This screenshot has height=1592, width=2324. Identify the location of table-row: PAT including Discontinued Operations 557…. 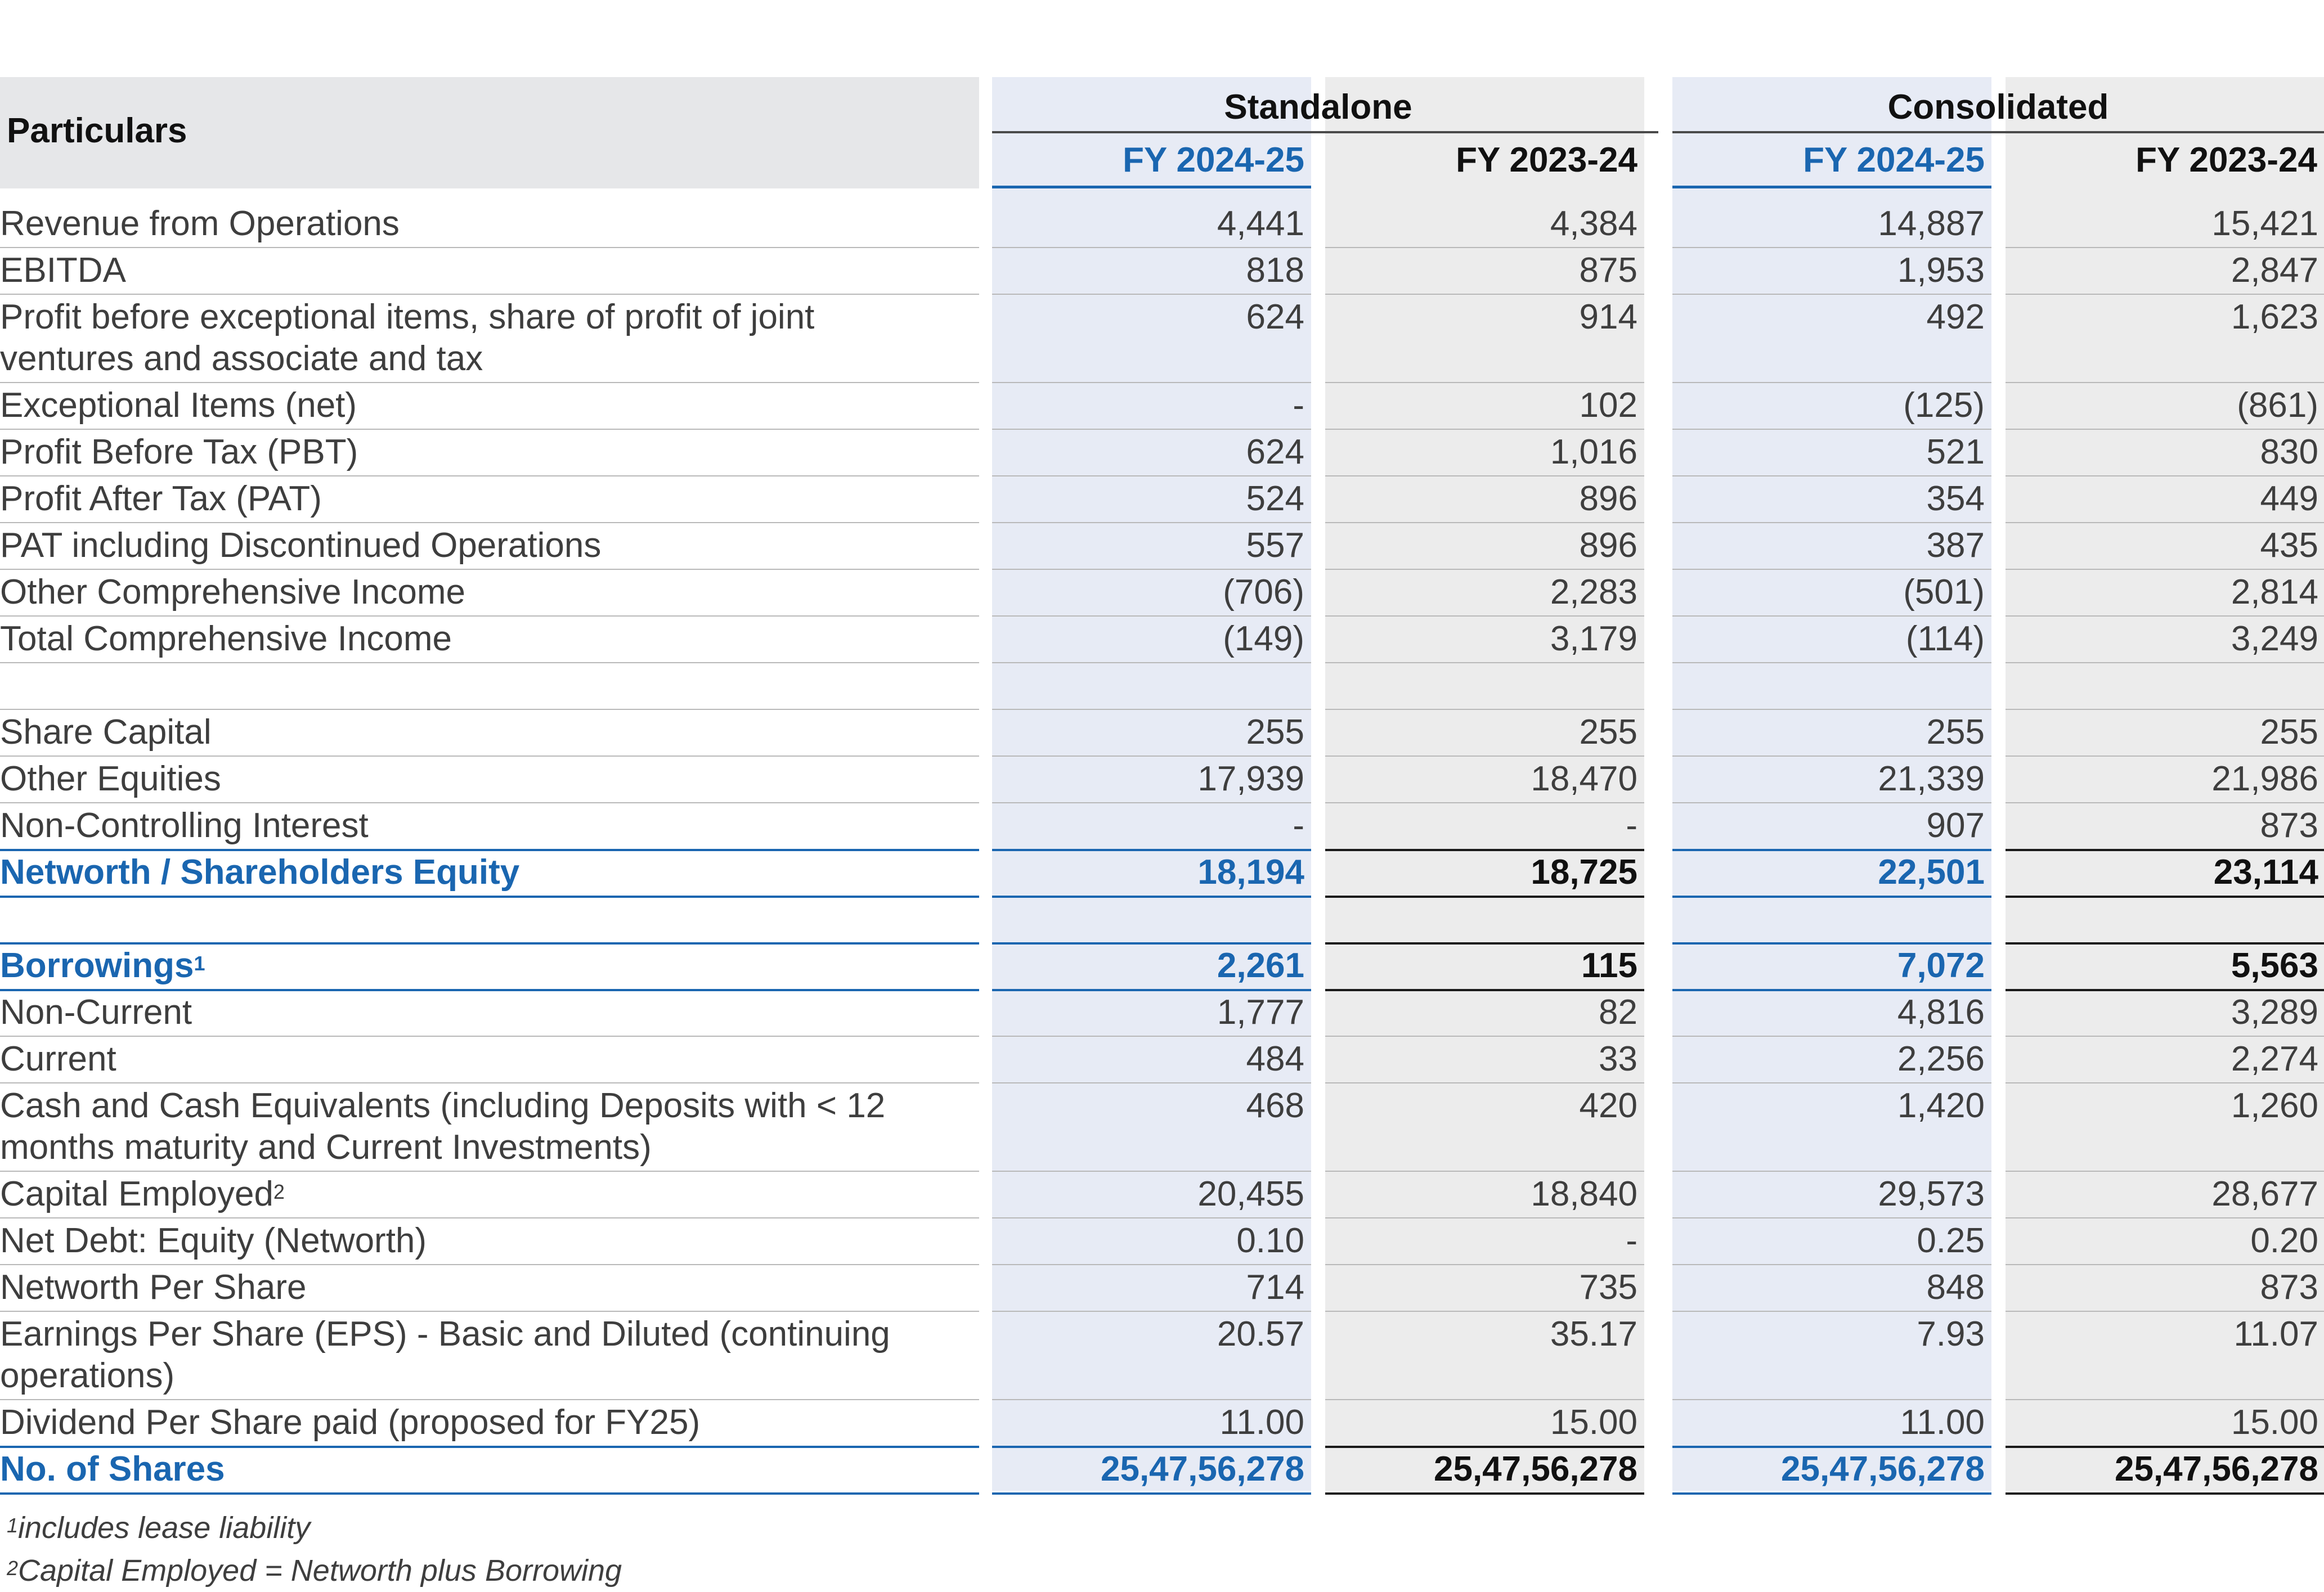
(1162, 546).